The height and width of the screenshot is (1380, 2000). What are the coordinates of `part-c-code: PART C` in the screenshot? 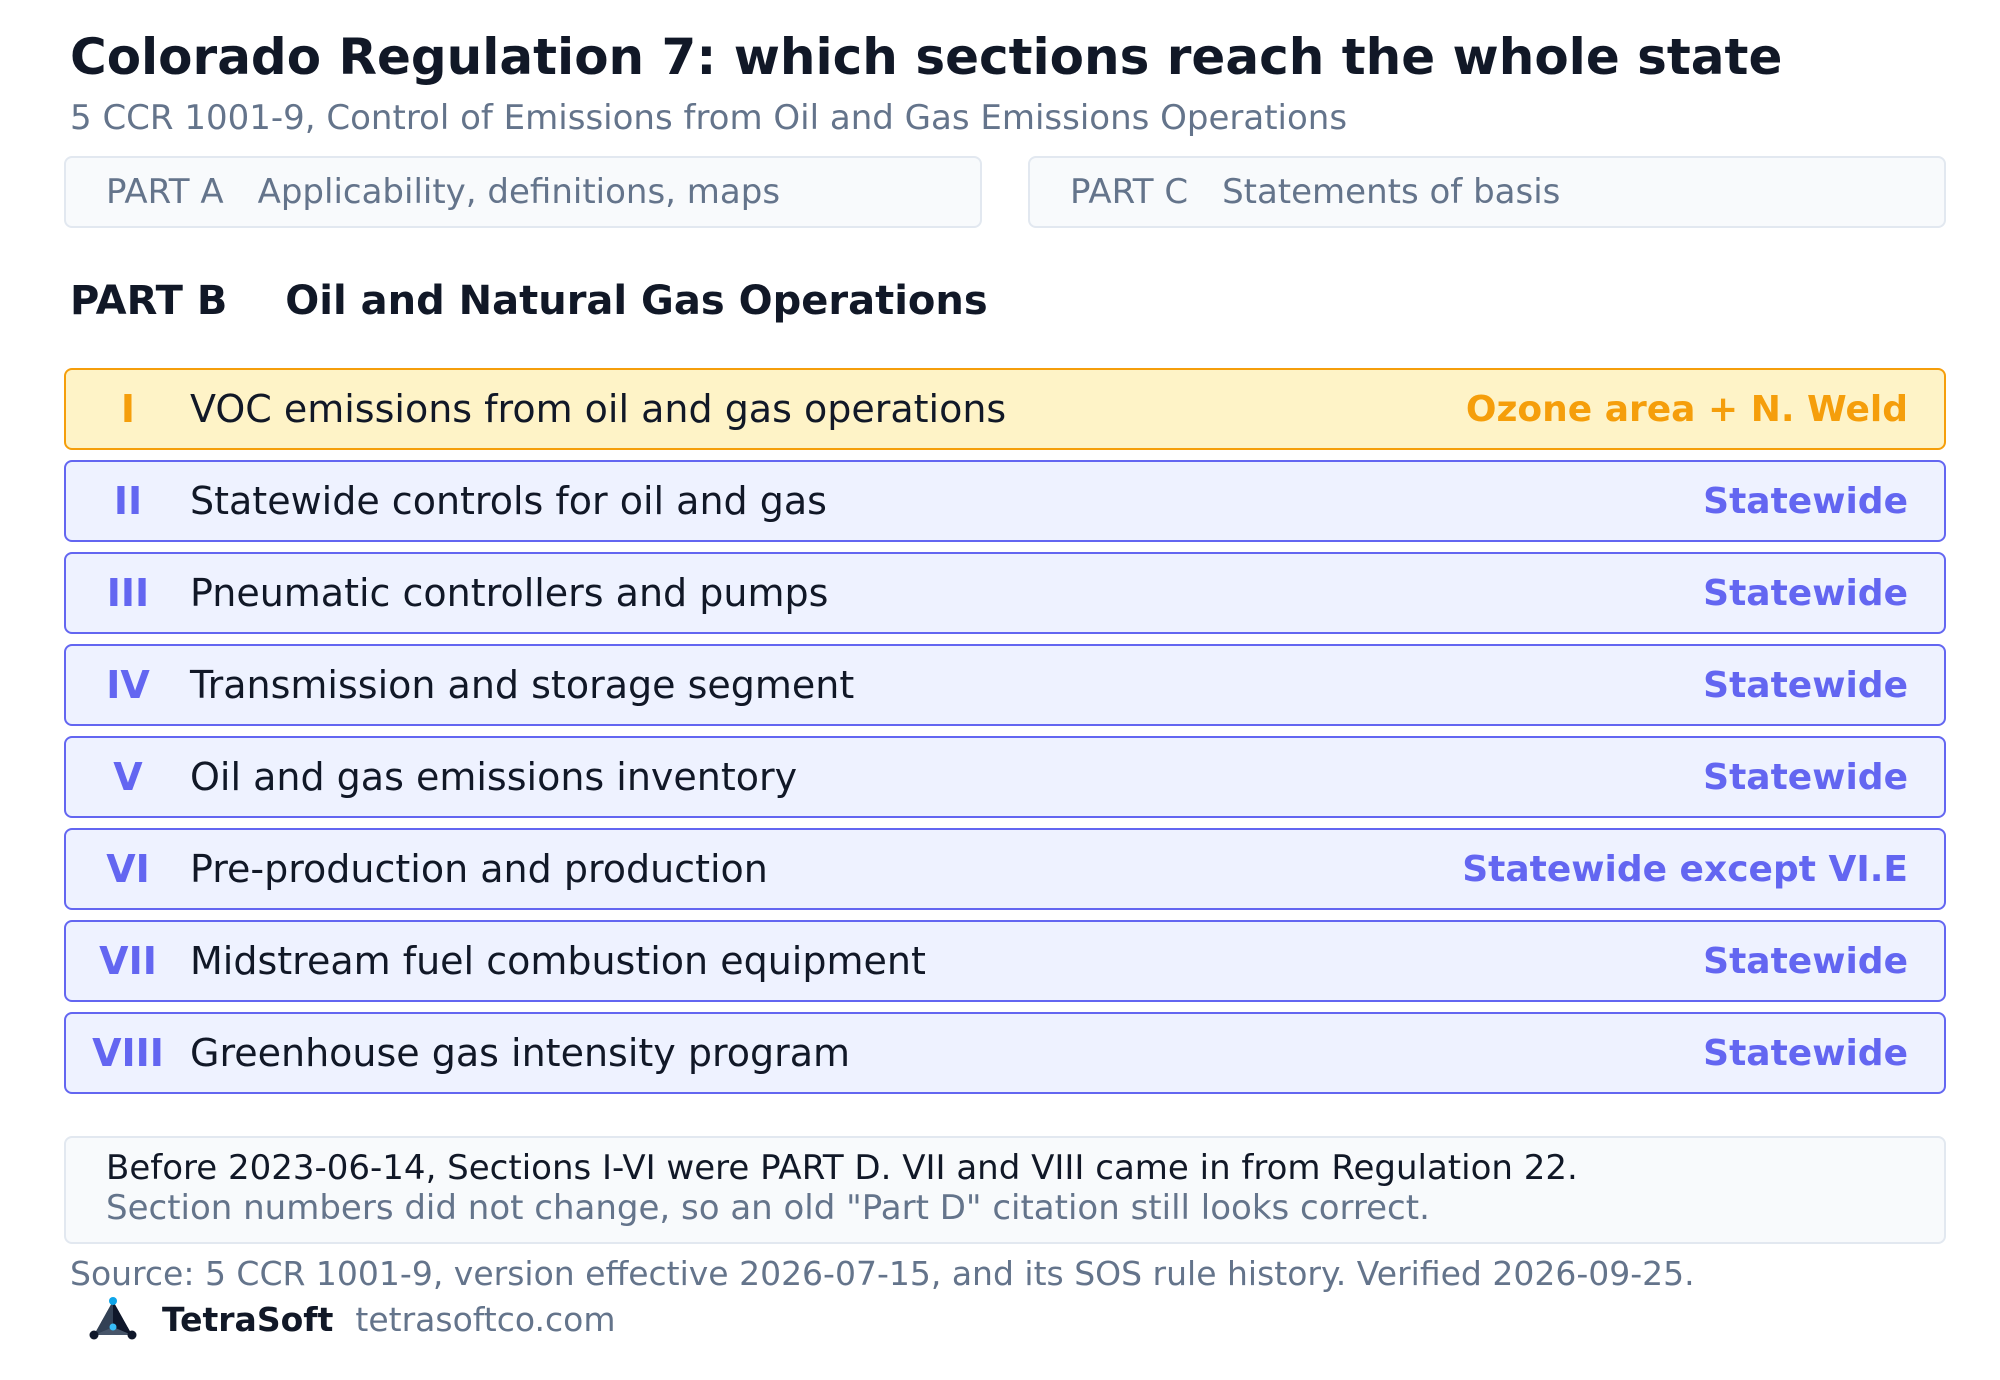 It's located at (1129, 192).